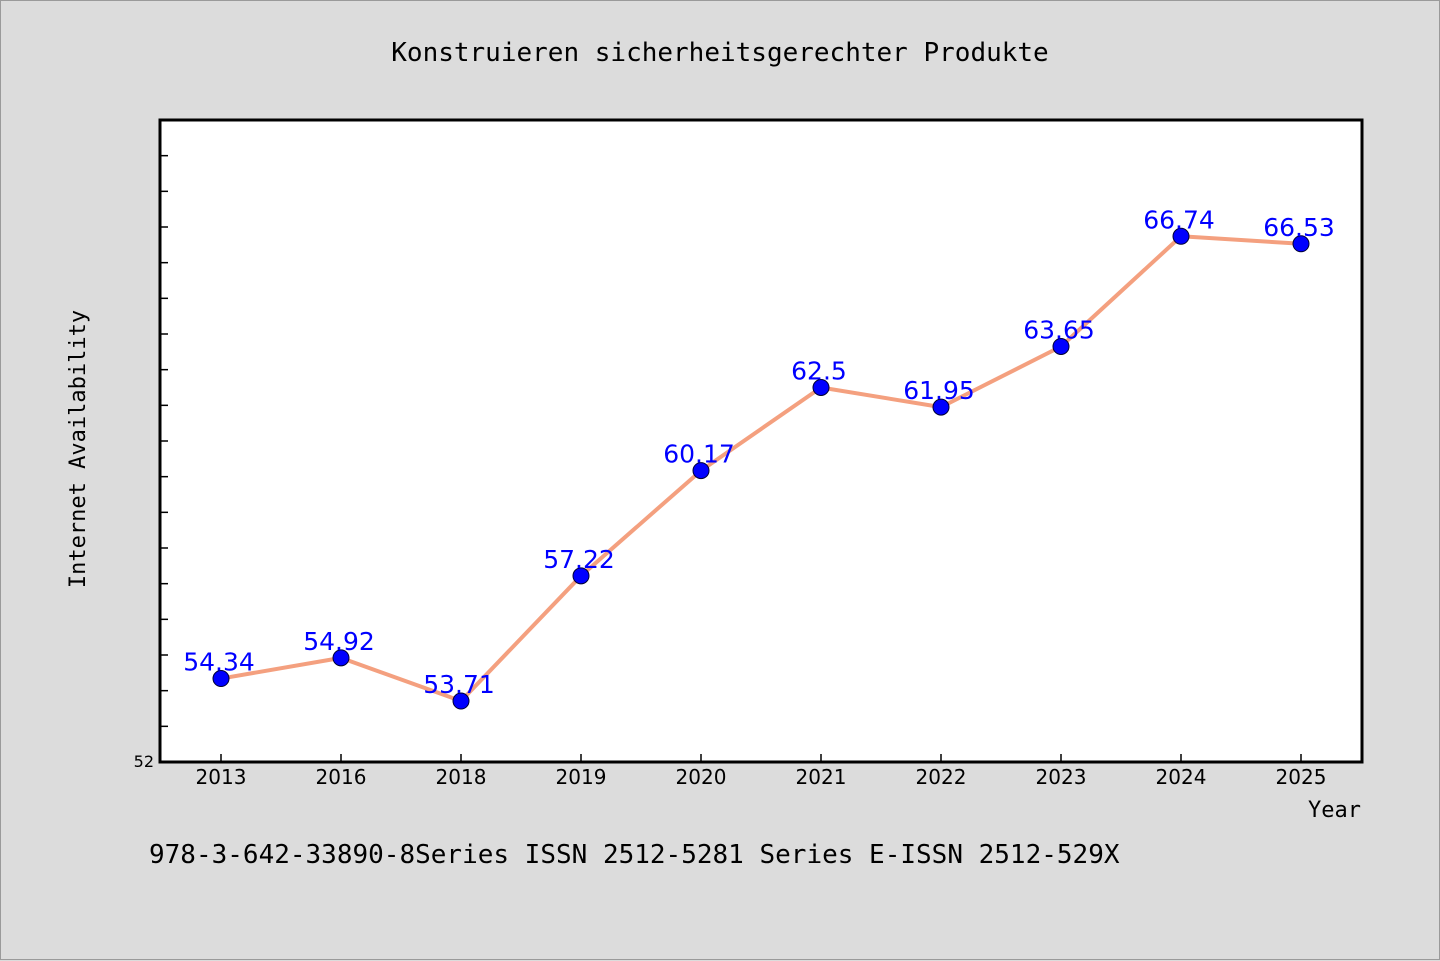 The image size is (1440, 961). What do you see at coordinates (221, 777) in the screenshot?
I see `x-tick-label: 2013` at bounding box center [221, 777].